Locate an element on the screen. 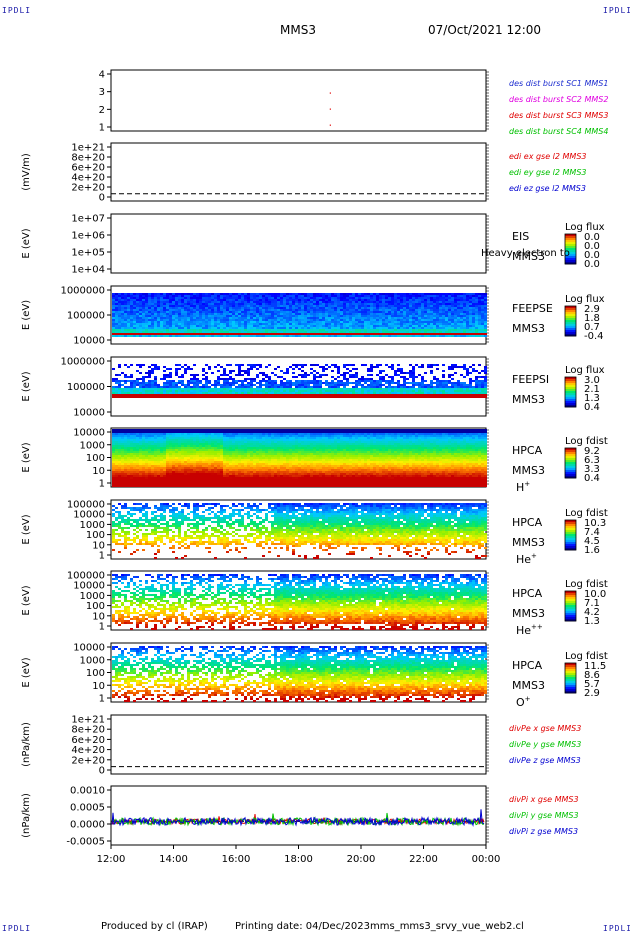 The width and height of the screenshot is (630, 934). colorbar-swatch is located at coordinates (570, 467).